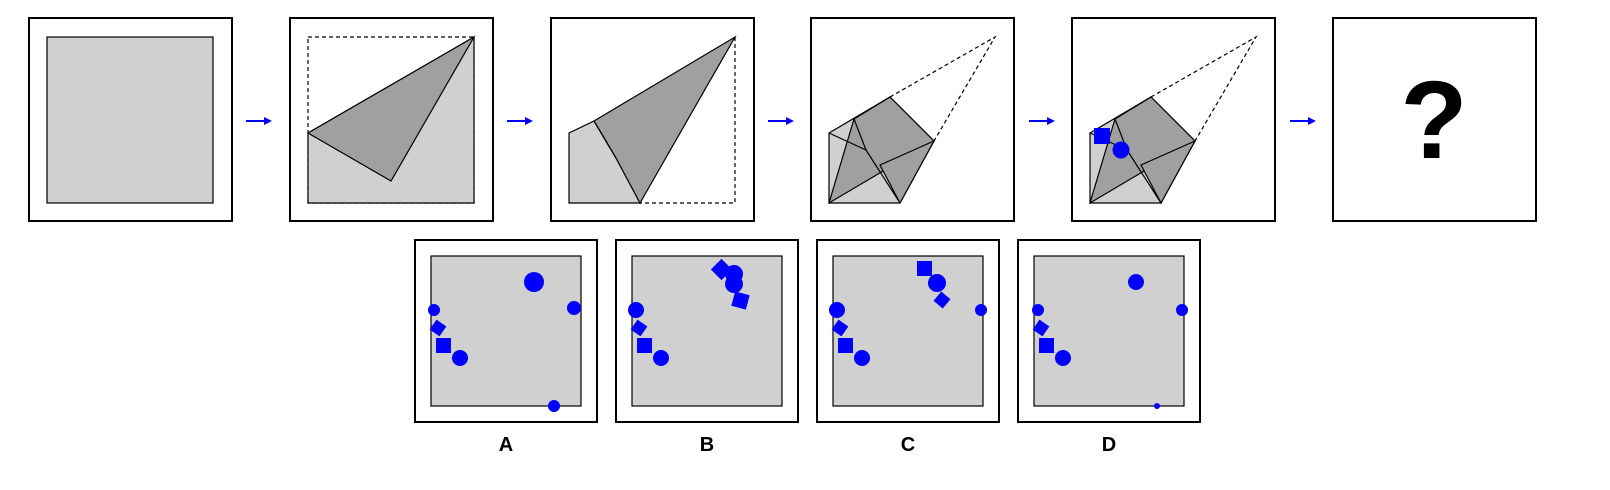 The image size is (1610, 490). What do you see at coordinates (652, 119) in the screenshot?
I see `step-3-panel` at bounding box center [652, 119].